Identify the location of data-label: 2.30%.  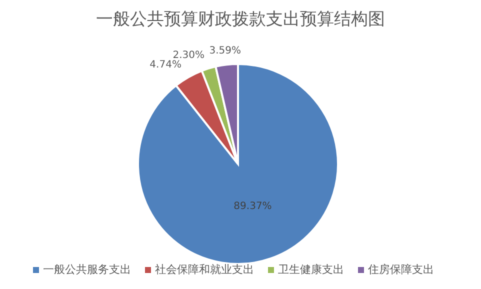
(188, 55).